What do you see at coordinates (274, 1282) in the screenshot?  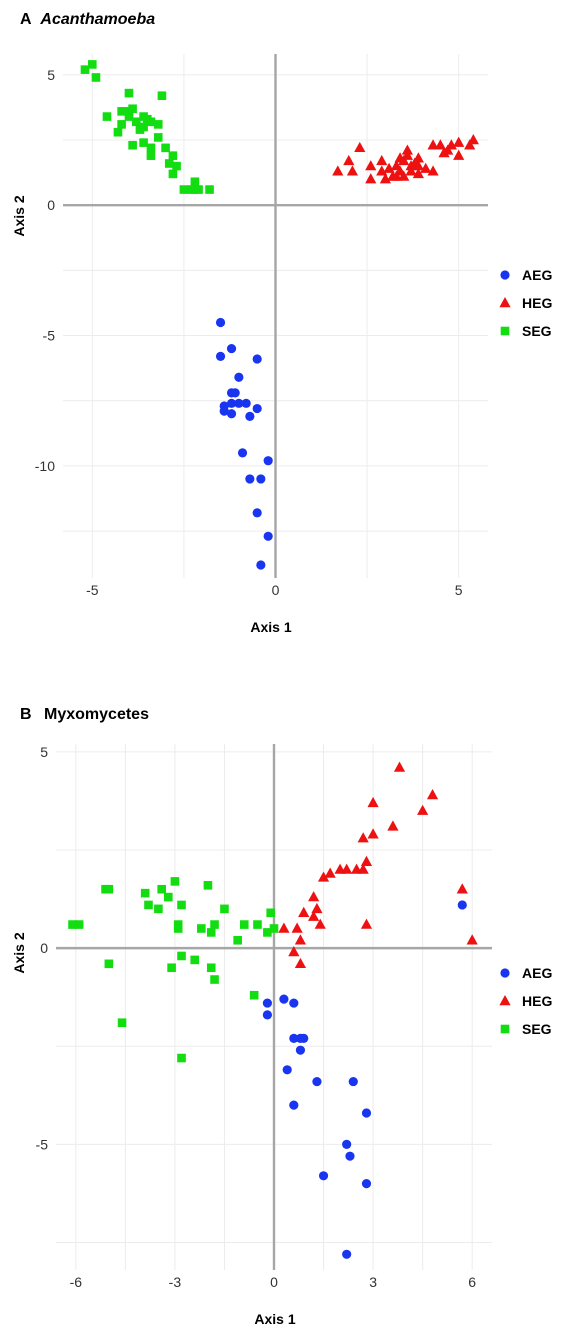 I see `panel-b-x-tick-label: 0` at bounding box center [274, 1282].